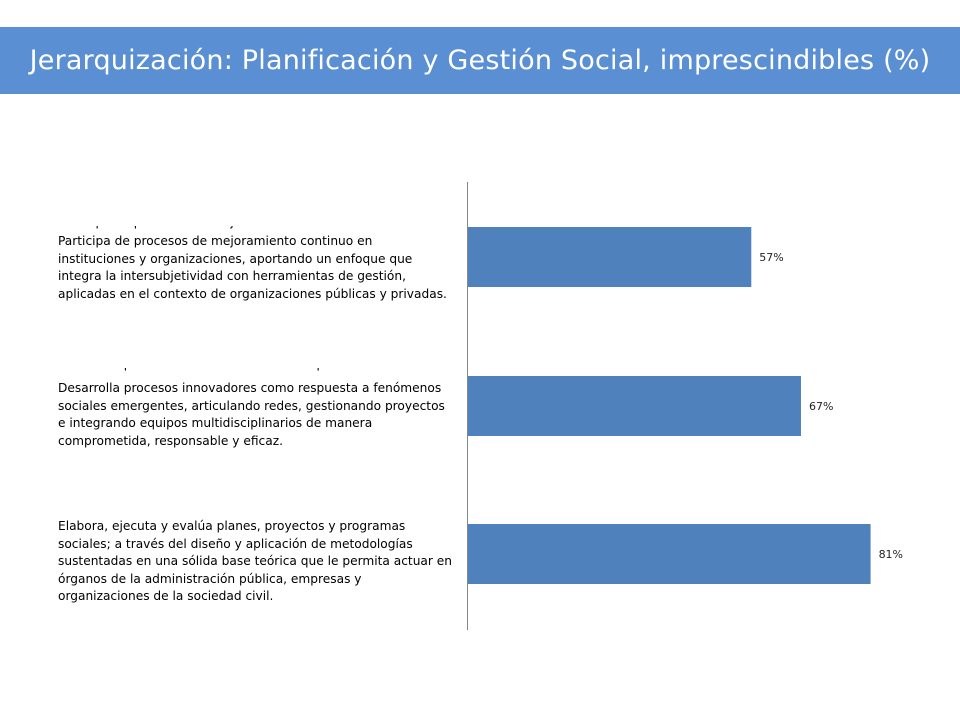  Describe the element at coordinates (891, 554) in the screenshot. I see `data-label-3: 81%` at that location.